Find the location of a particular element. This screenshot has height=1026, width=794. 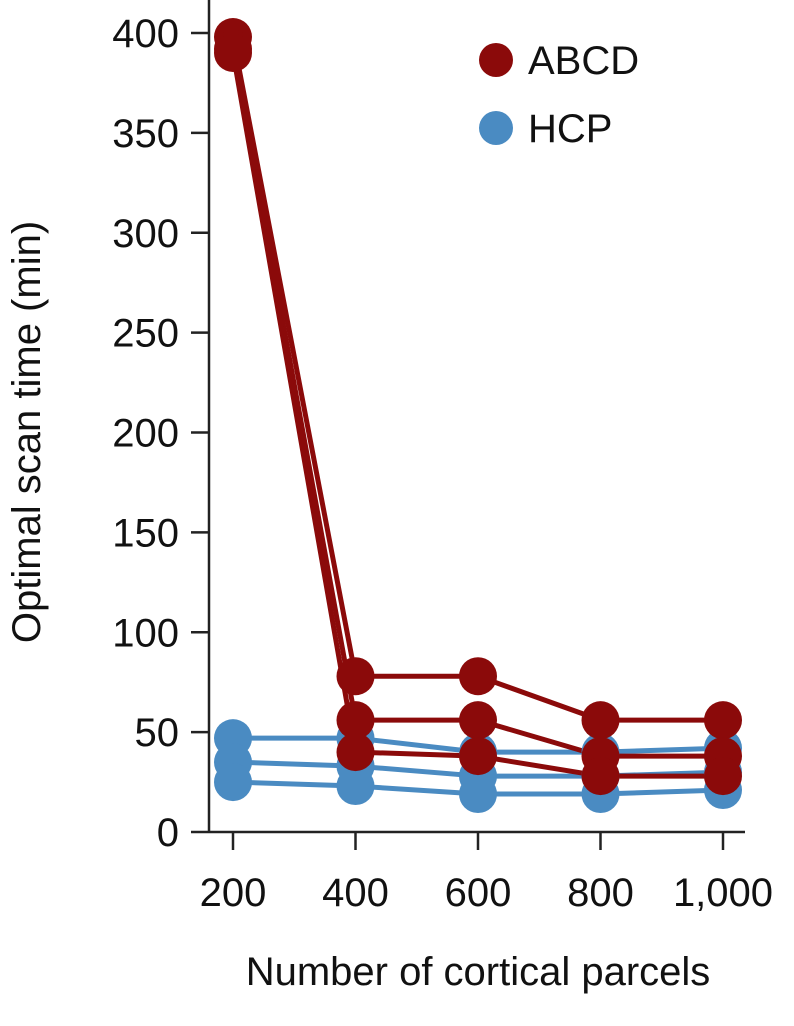

y-axis-title: Optimal scan time (min) is located at coordinates (27, 432).